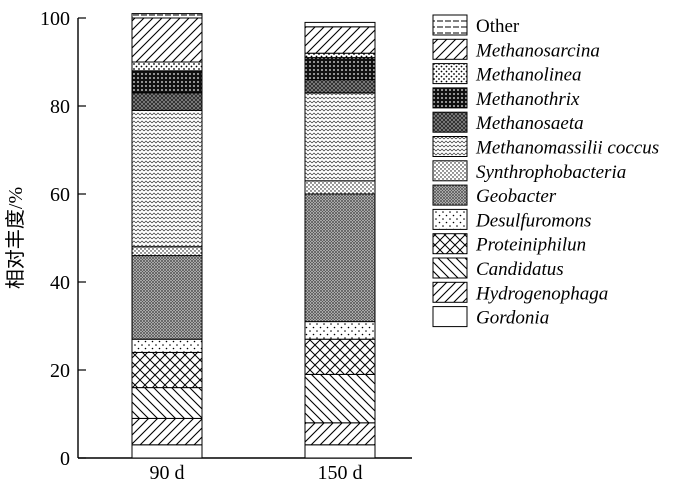 The image size is (700, 486). I want to click on legend-swatch-methanosaeta, so click(450, 122).